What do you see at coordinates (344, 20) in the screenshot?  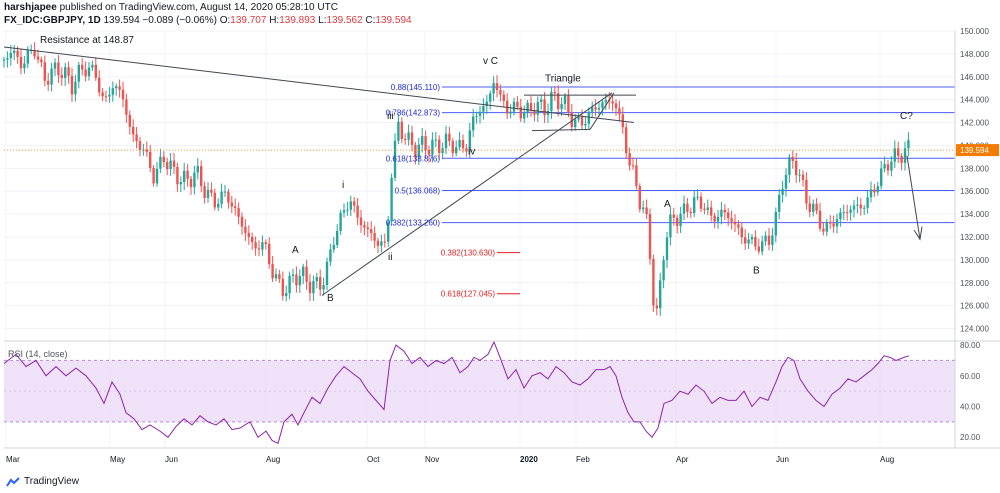 I see `low-value: 139.562` at bounding box center [344, 20].